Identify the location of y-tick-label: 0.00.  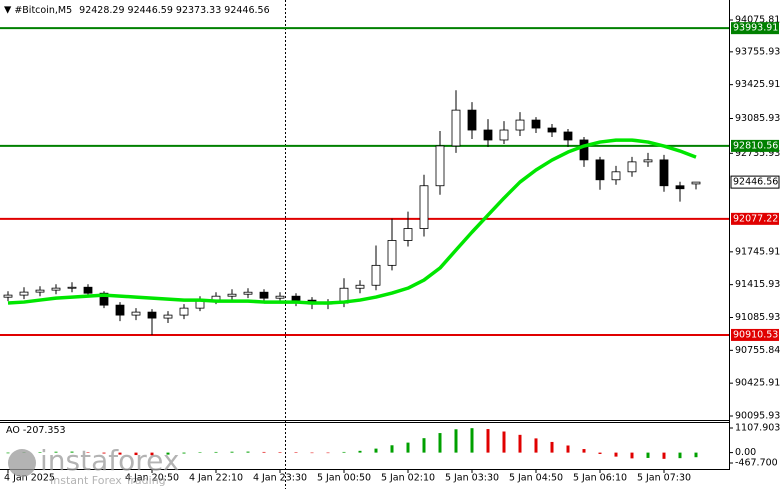
(745, 452).